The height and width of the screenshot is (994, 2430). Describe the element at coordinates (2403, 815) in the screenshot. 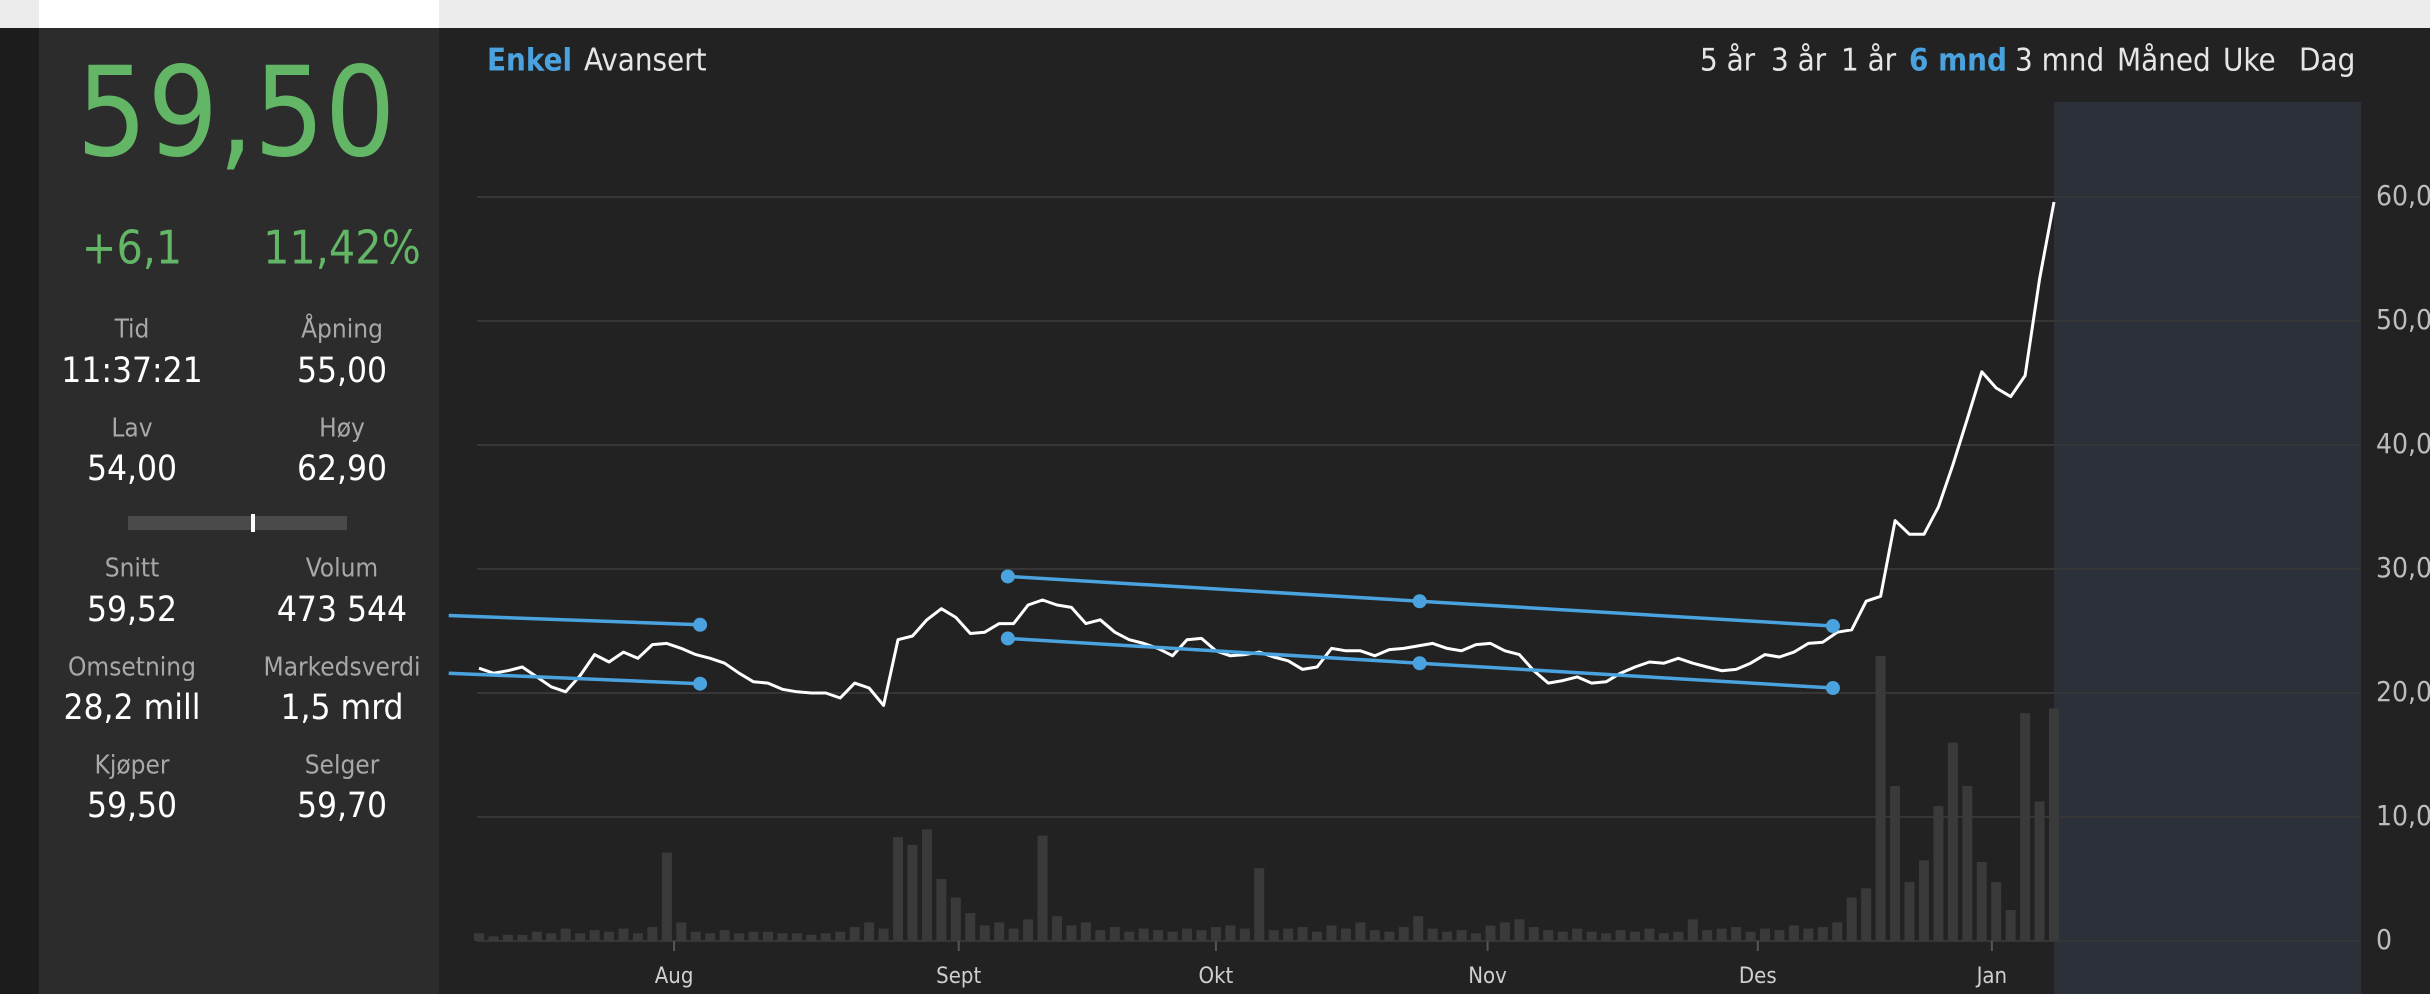

I see `y-tick-label: 10,0` at that location.